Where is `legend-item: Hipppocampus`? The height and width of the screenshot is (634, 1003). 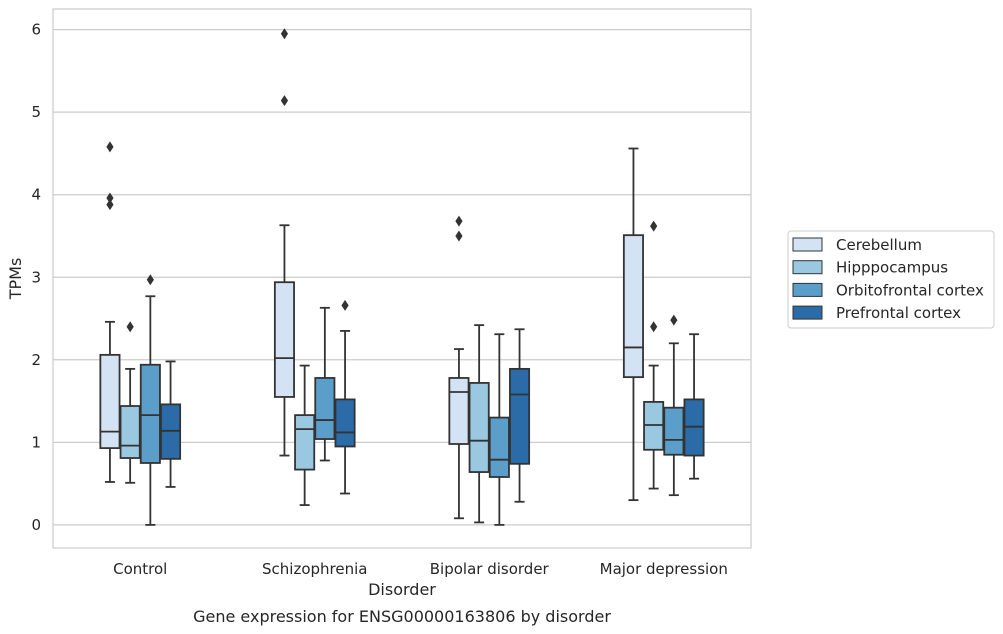
legend-item: Hipppocampus is located at coordinates (870, 268).